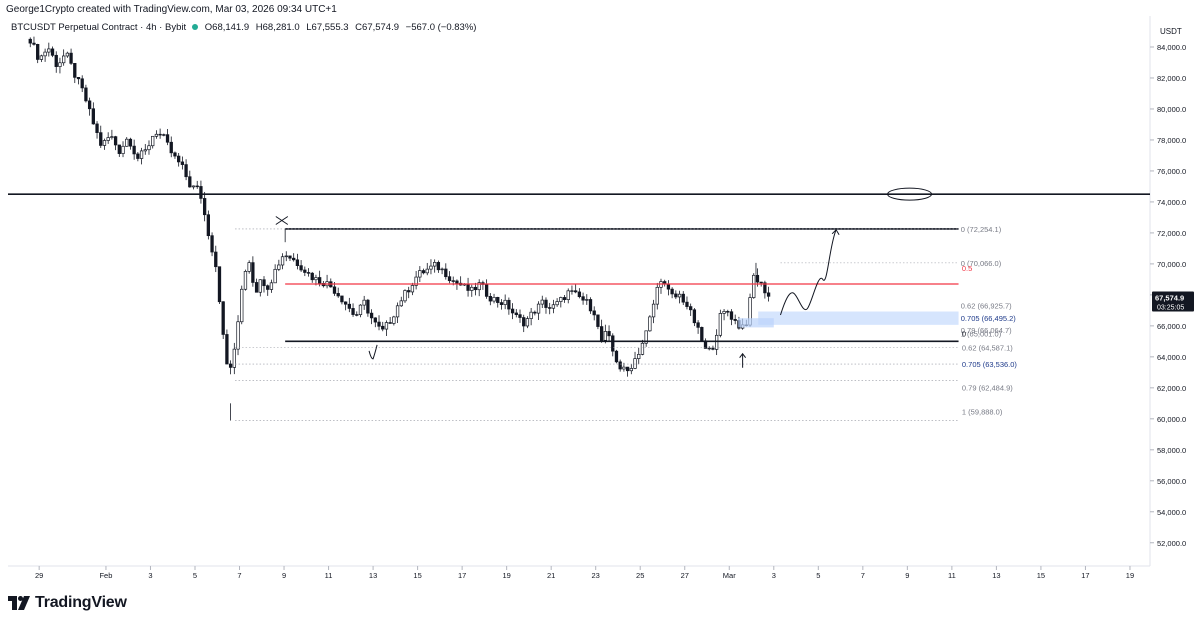  Describe the element at coordinates (996, 575) in the screenshot. I see `time-tick-label: 13` at that location.